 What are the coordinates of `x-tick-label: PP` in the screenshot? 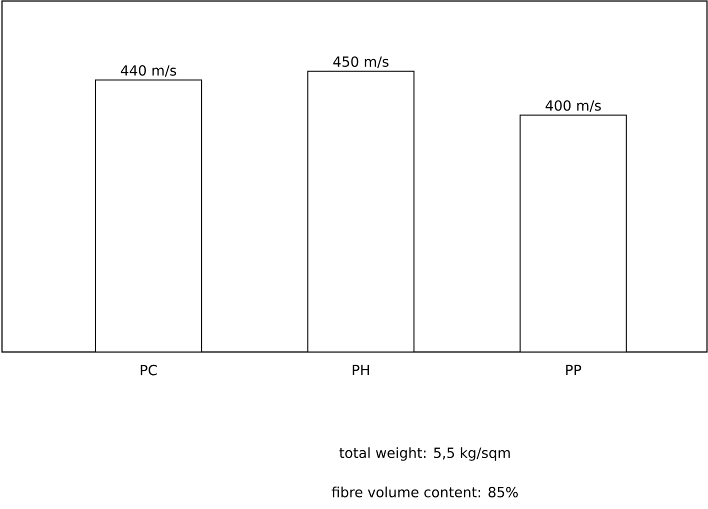 It's located at (574, 369).